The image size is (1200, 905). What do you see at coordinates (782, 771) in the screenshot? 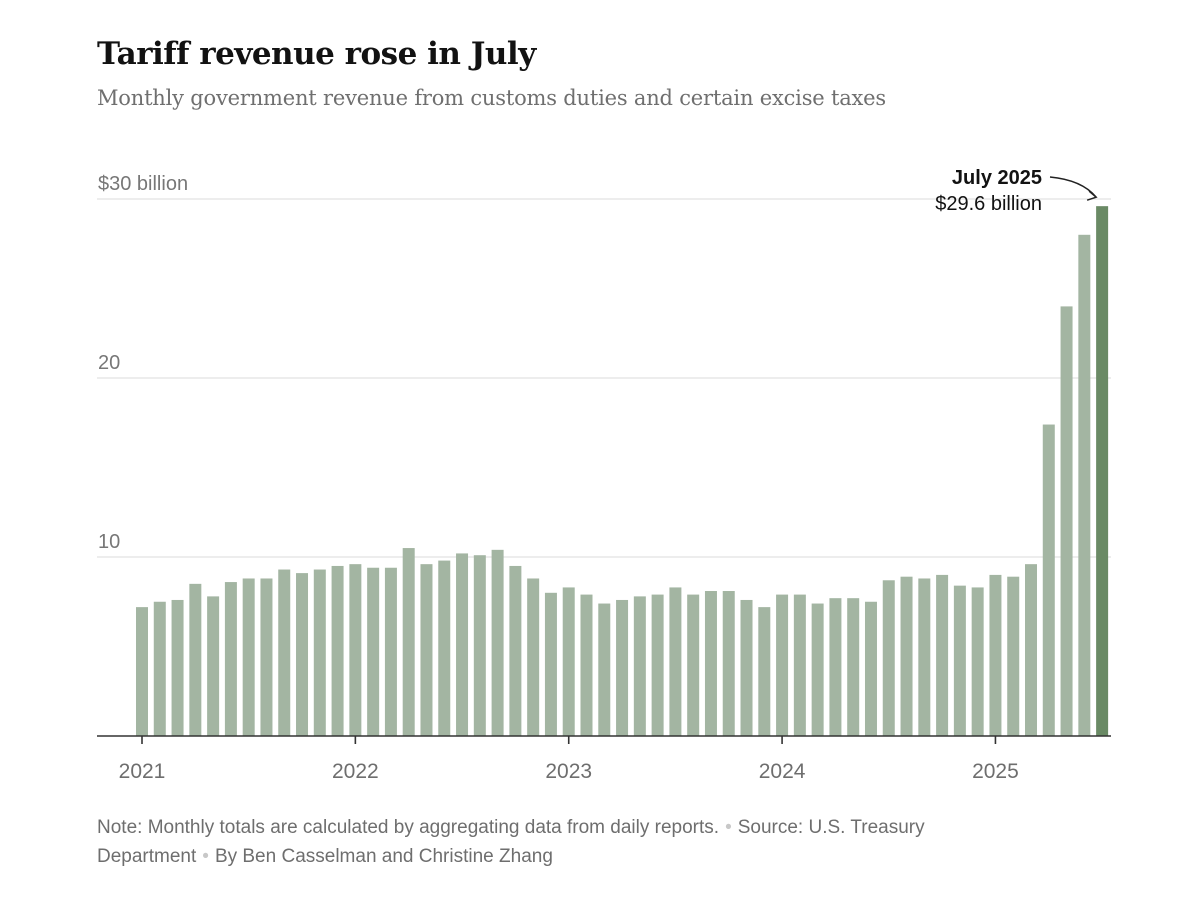
I see `x-tick-label: 2024` at bounding box center [782, 771].